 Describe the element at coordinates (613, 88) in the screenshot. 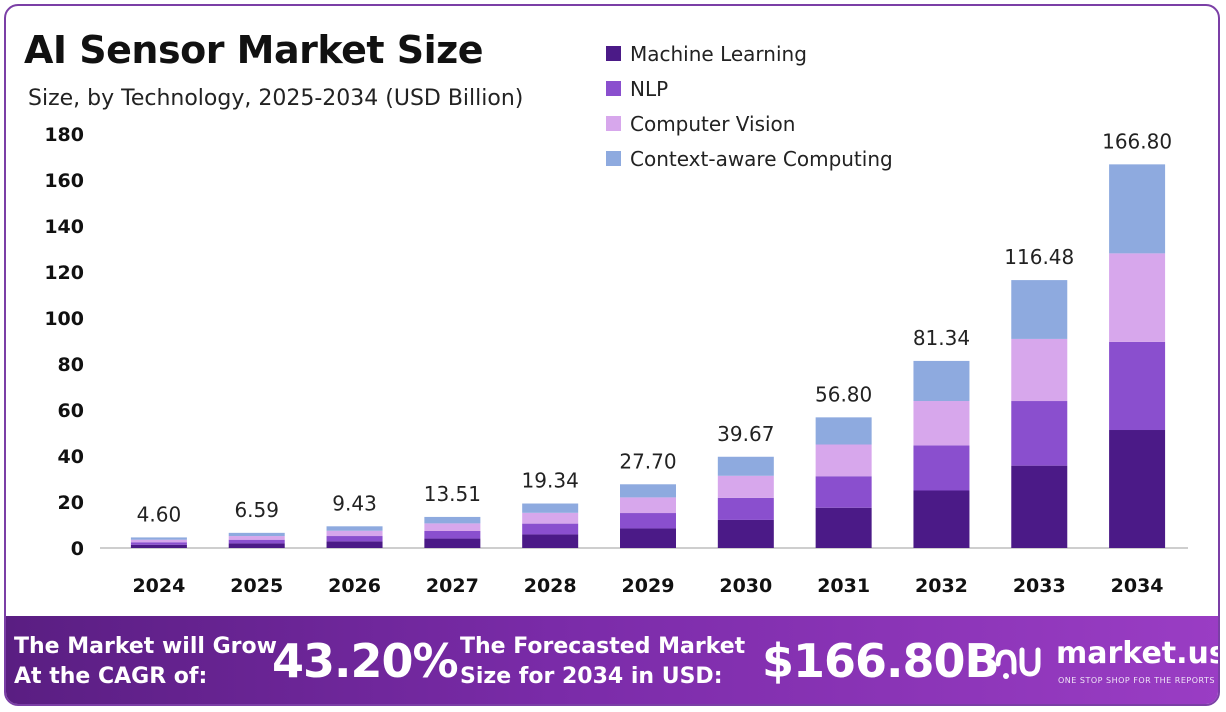

I see `legend-swatch-nlp` at that location.